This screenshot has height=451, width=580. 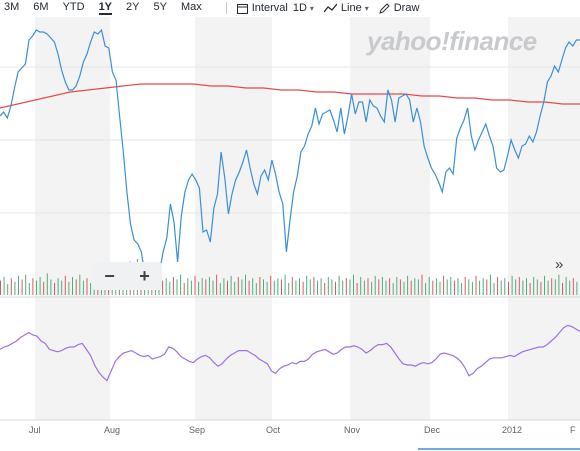 What do you see at coordinates (290, 353) in the screenshot?
I see `indicator-line` at bounding box center [290, 353].